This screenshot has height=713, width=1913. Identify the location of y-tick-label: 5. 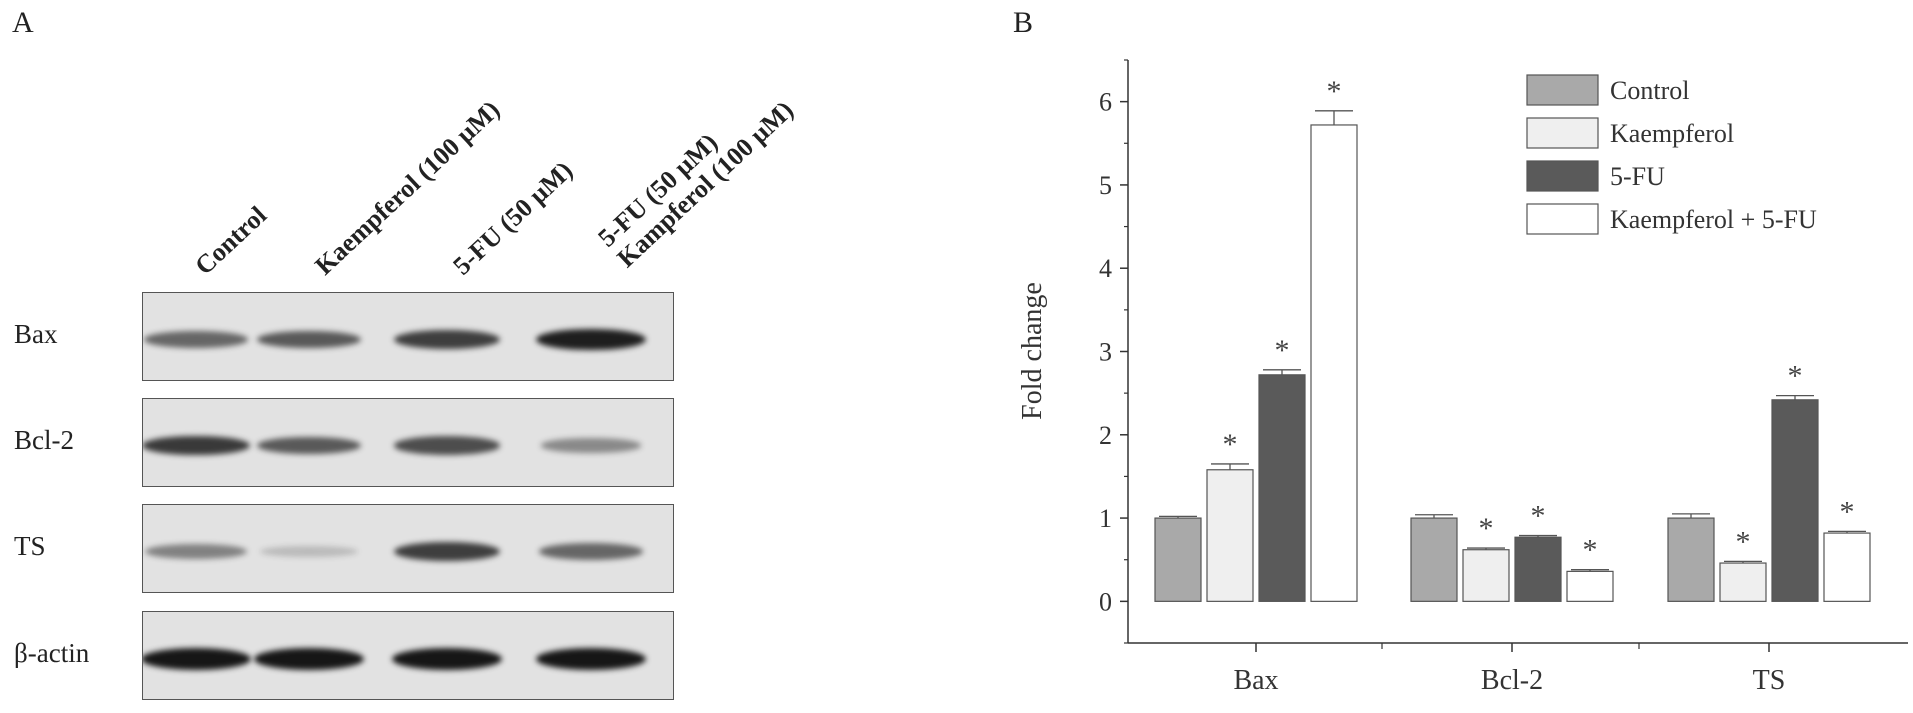
(1105, 185).